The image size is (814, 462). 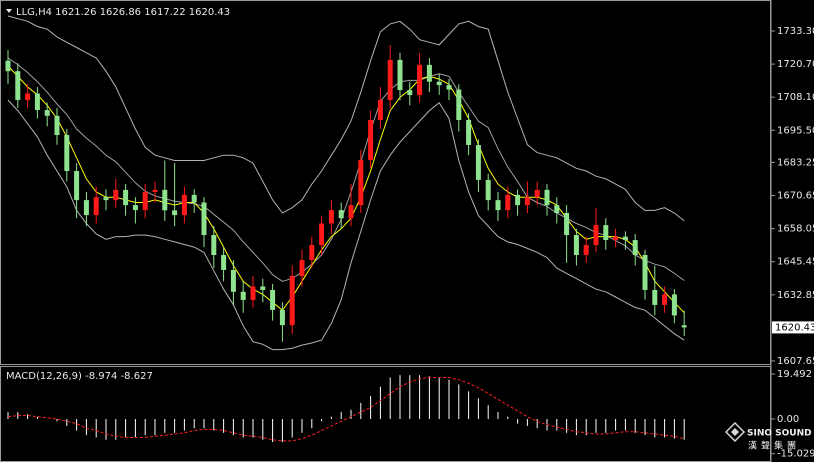 I want to click on y-tick-label: 0.00, so click(x=788, y=419).